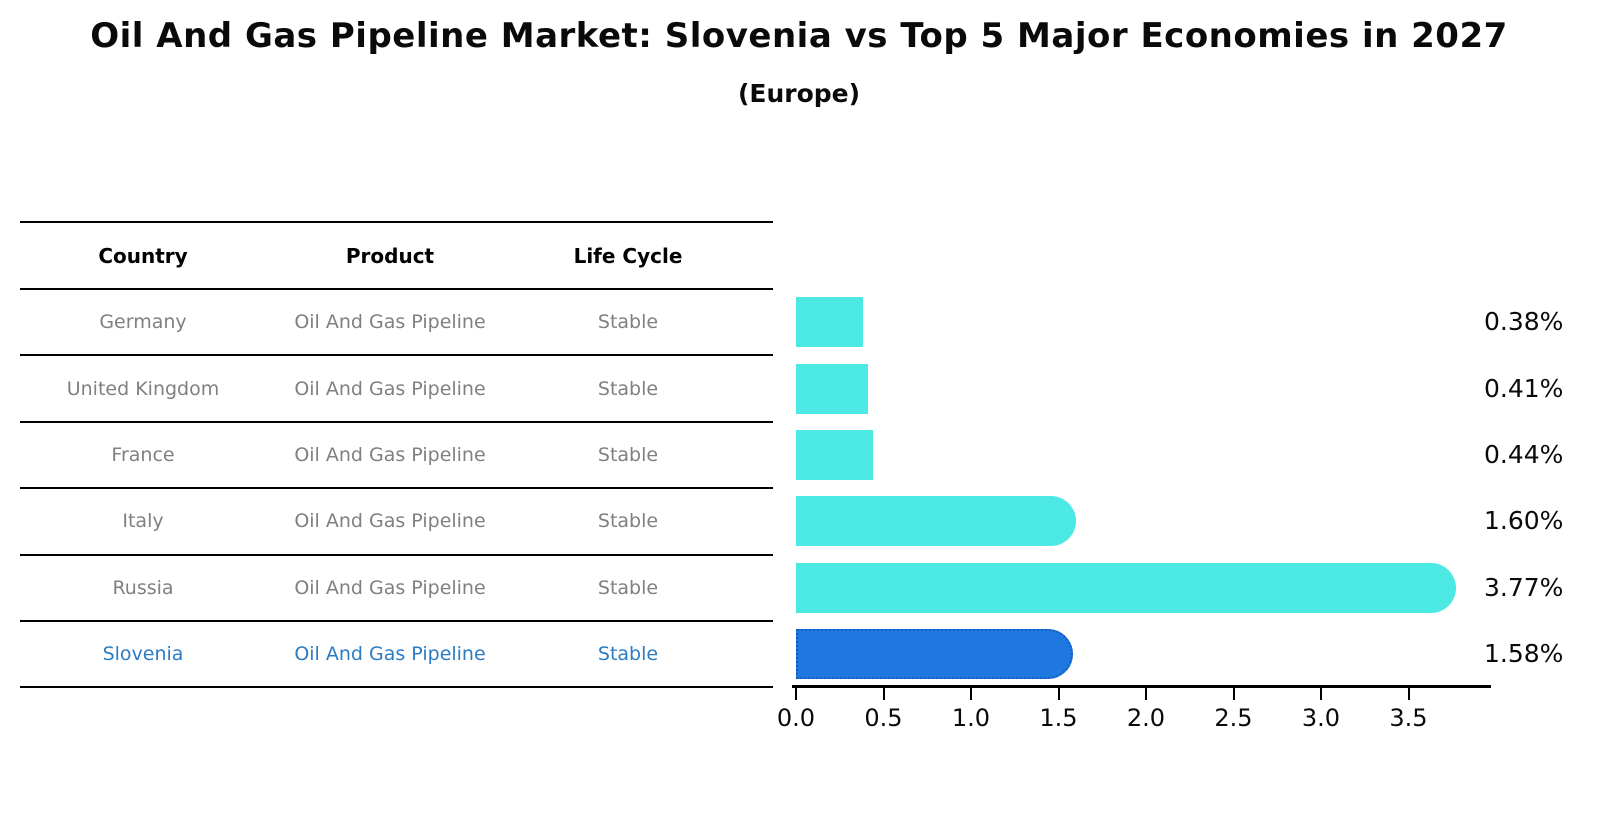  Describe the element at coordinates (1524, 388) in the screenshot. I see `value-label-united-kingdom: 0.41%` at that location.